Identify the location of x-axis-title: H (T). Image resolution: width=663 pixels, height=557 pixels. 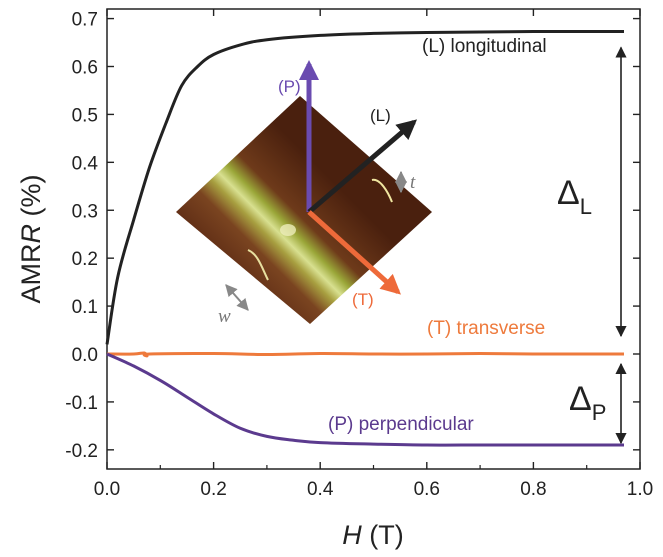
(372, 535).